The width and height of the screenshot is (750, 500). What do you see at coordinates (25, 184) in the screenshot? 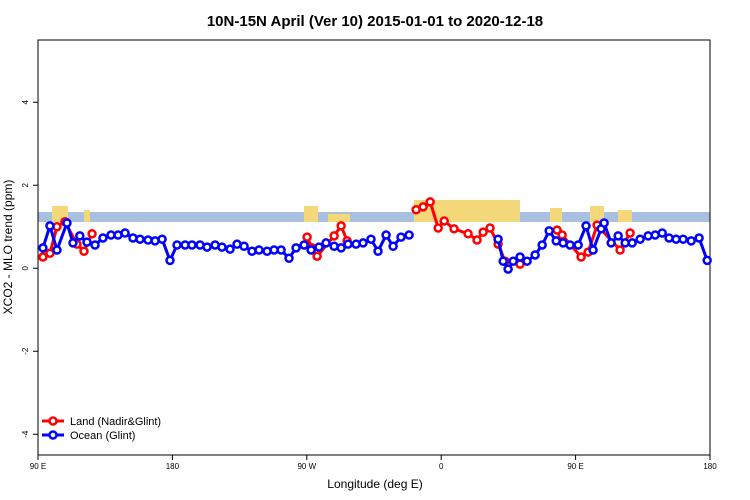
I see `y-tick-label: 2` at bounding box center [25, 184].